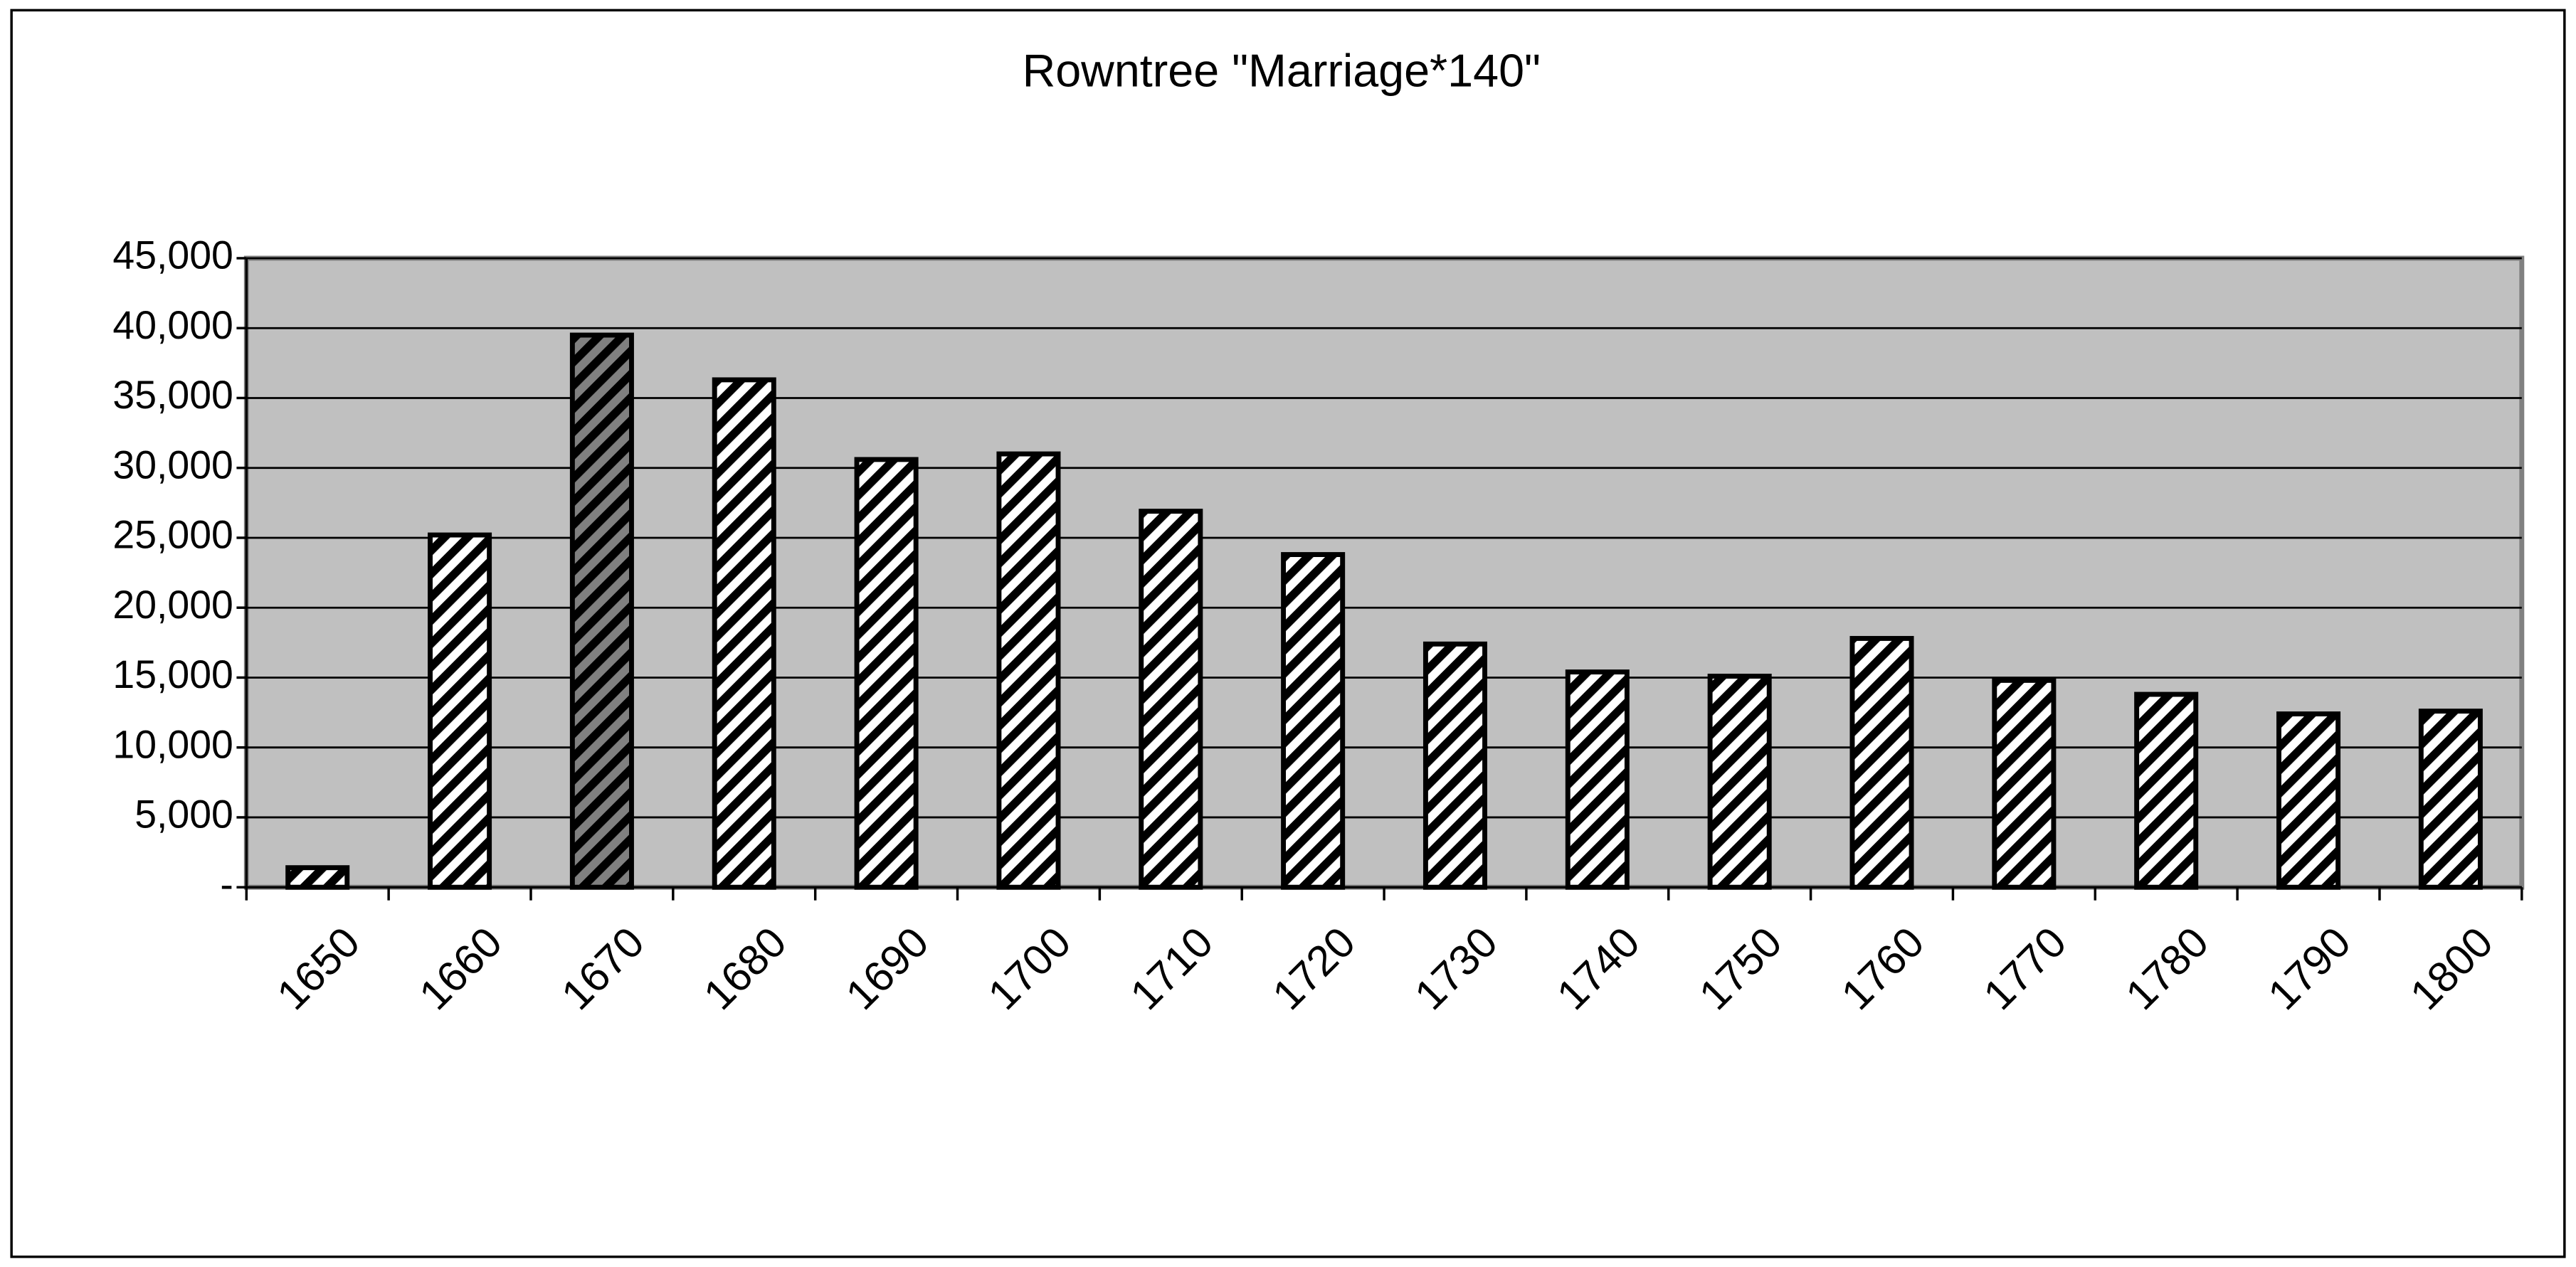 Image resolution: width=2576 pixels, height=1267 pixels. What do you see at coordinates (172, 464) in the screenshot?
I see `y-tick-label: 30,000` at bounding box center [172, 464].